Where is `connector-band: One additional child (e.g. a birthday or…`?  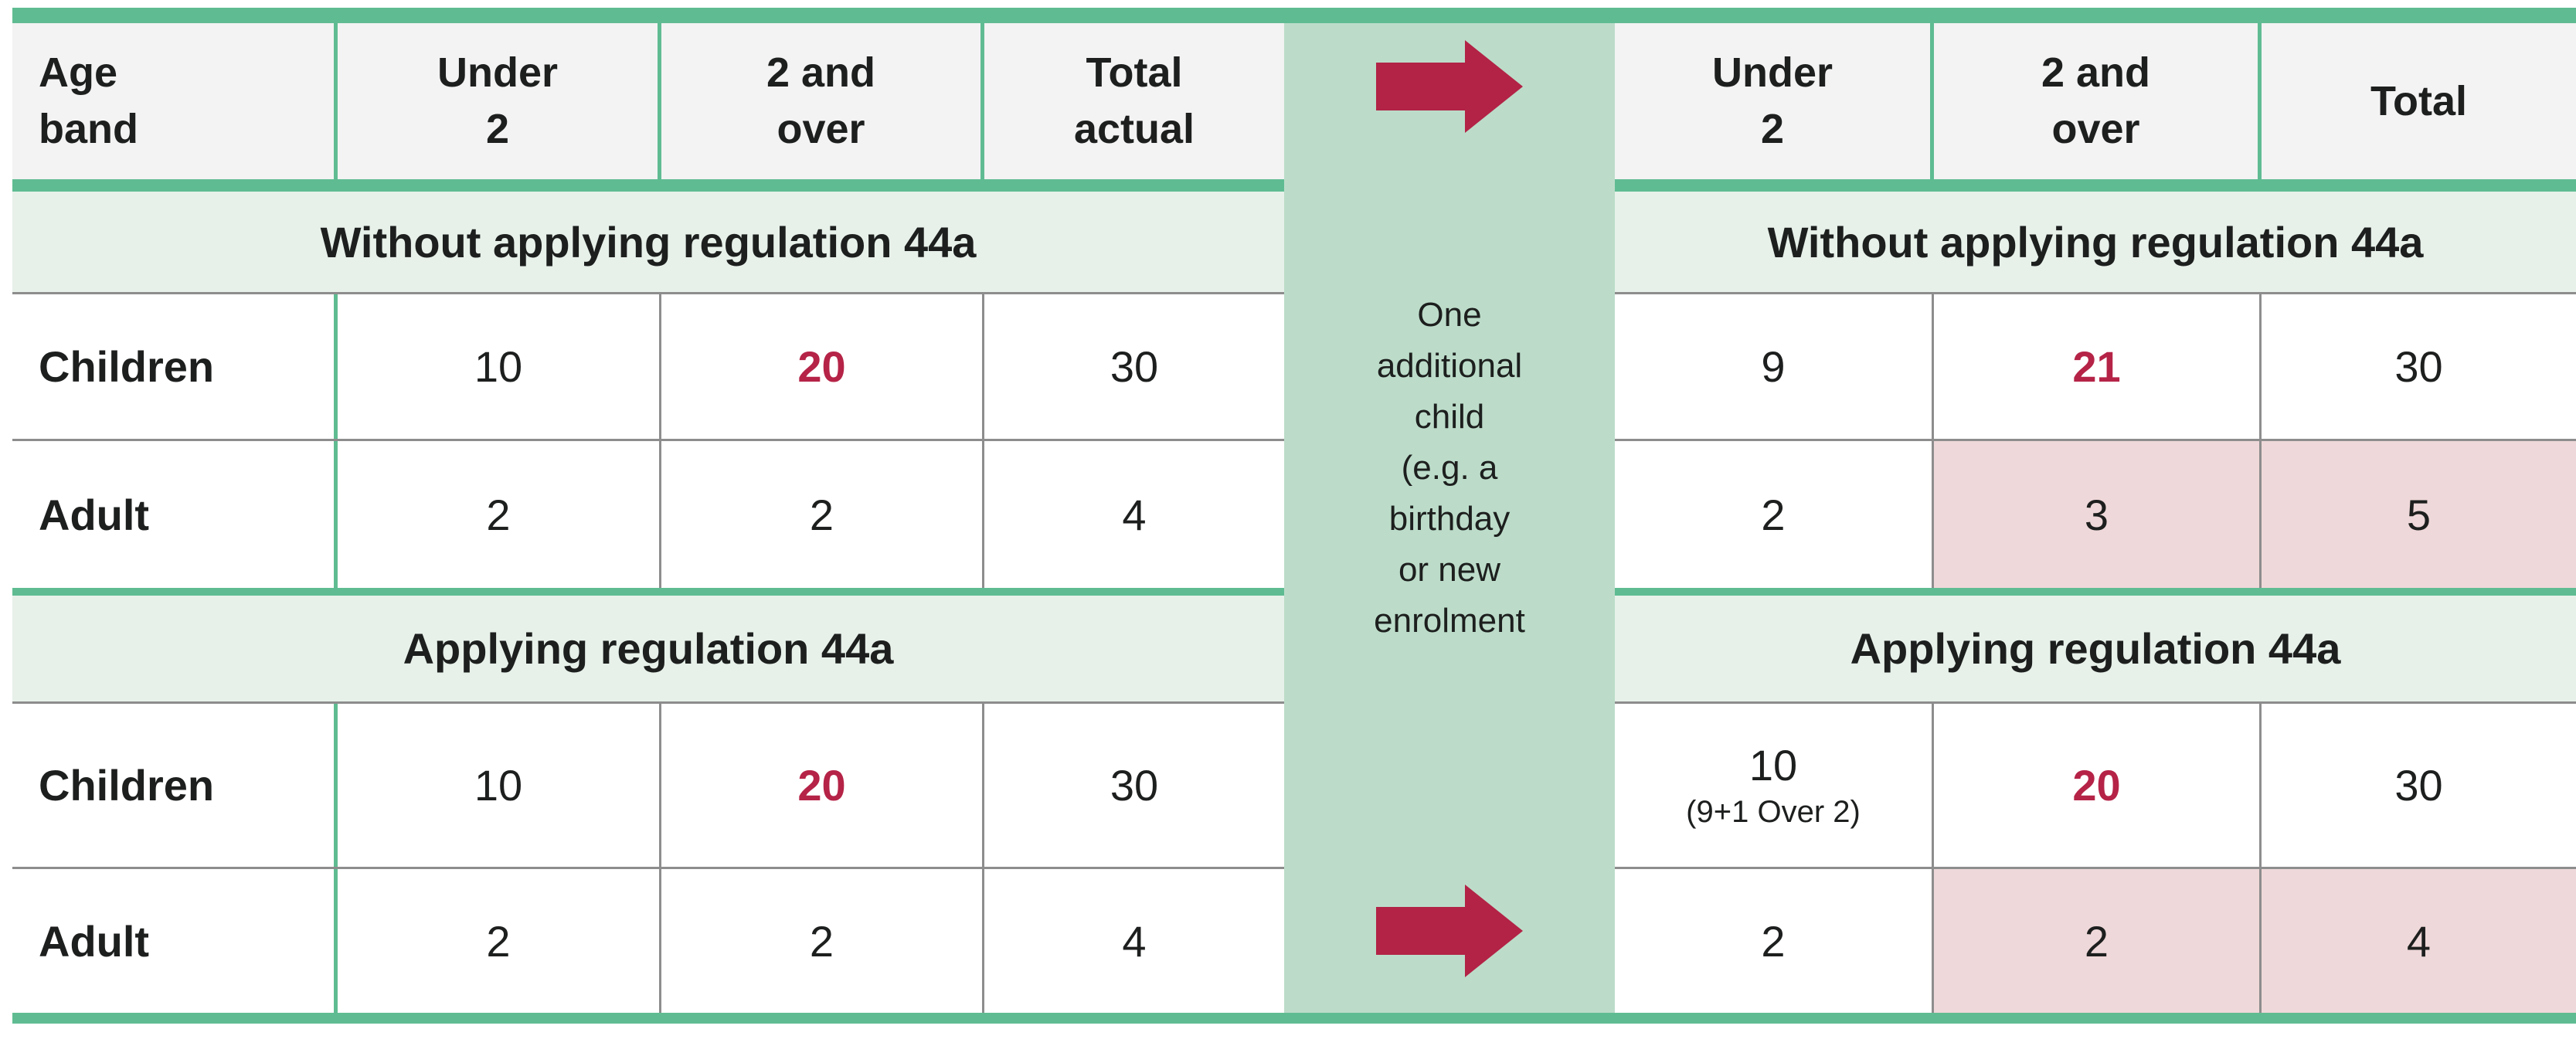 connector-band: One additional child (e.g. a birthday or… is located at coordinates (1449, 516).